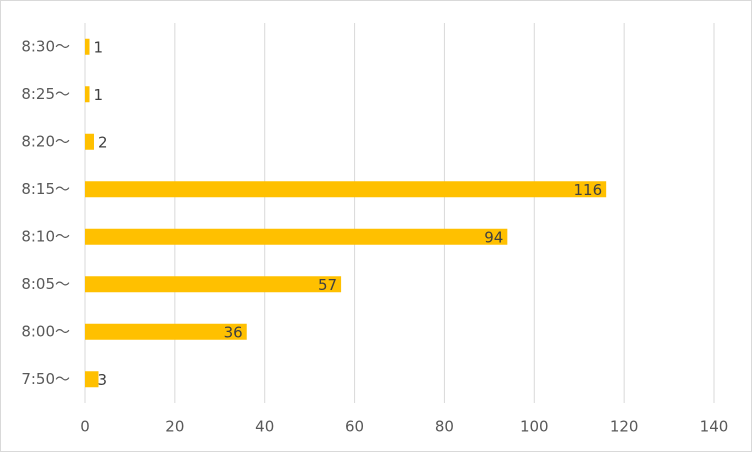  I want to click on value-label: 94, so click(493, 237).